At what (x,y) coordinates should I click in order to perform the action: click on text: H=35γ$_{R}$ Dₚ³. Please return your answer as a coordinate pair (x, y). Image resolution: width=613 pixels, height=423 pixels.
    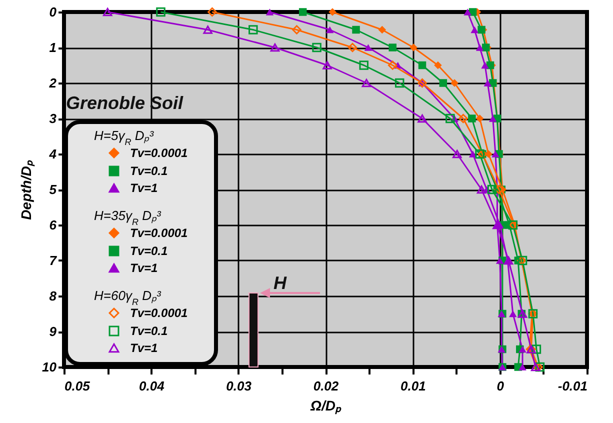
    Looking at the image, I should click on (127, 217).